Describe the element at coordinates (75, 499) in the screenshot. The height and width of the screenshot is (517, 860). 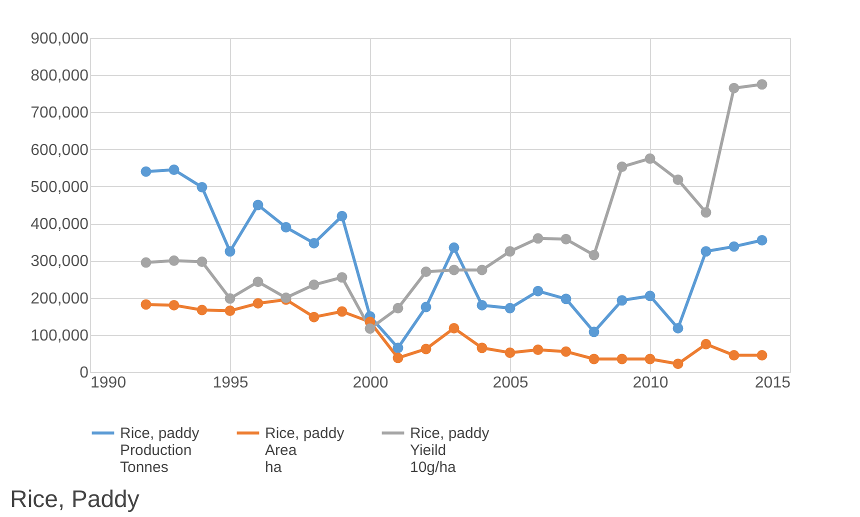
I see `text: Rice, Paddy` at that location.